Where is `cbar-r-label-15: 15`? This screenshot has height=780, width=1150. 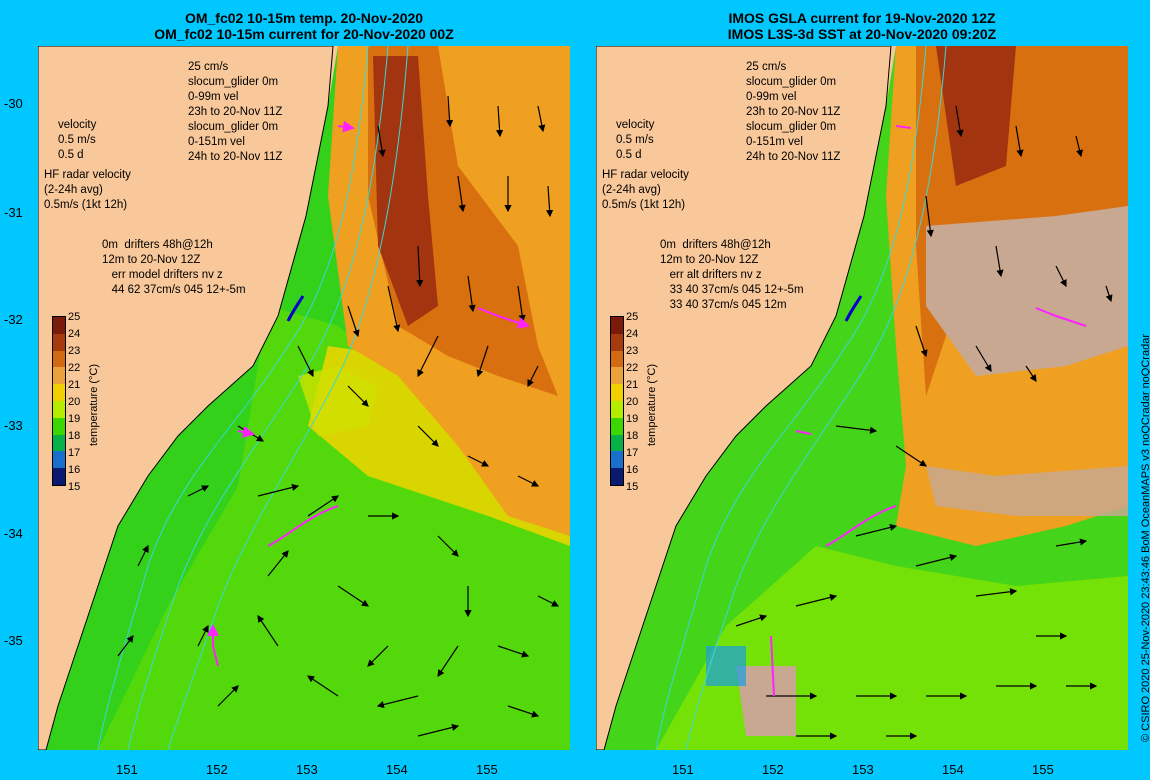
cbar-r-label-15: 15 is located at coordinates (632, 487).